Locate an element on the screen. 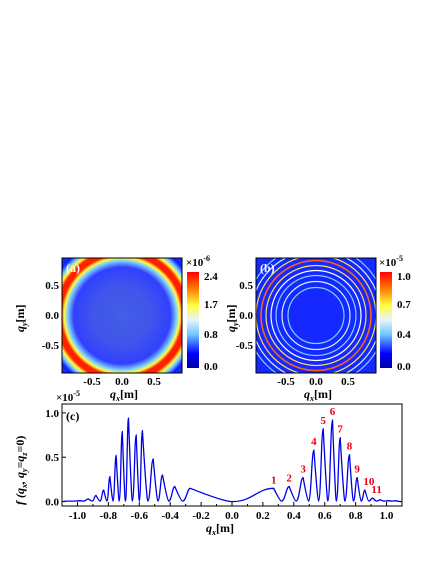  panel-b-colorbar-exponent: ×10⁻⁵ is located at coordinates (391, 261).